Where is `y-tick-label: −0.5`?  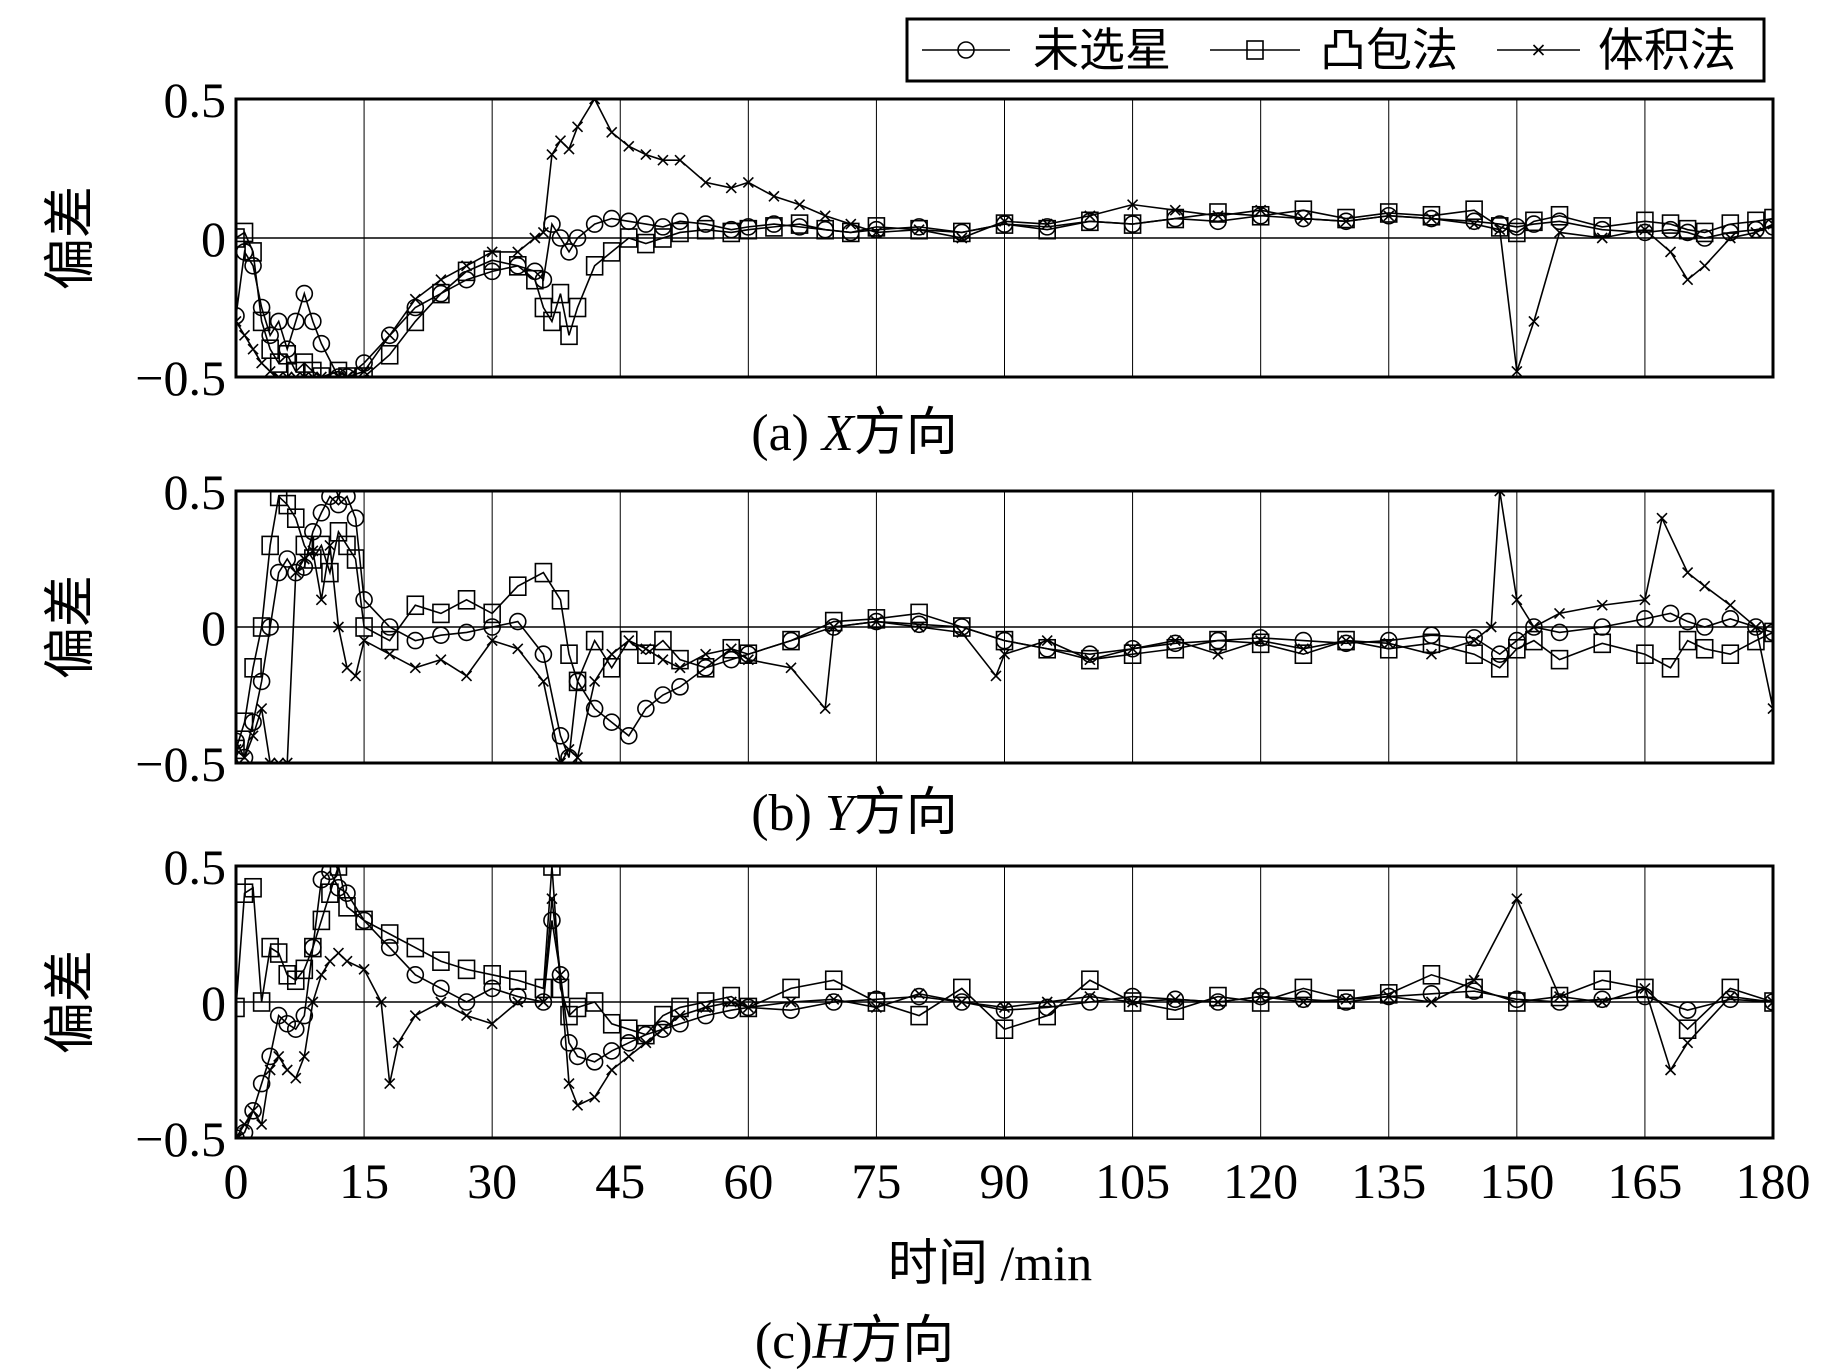
y-tick-label: −0.5 is located at coordinates (180, 1139).